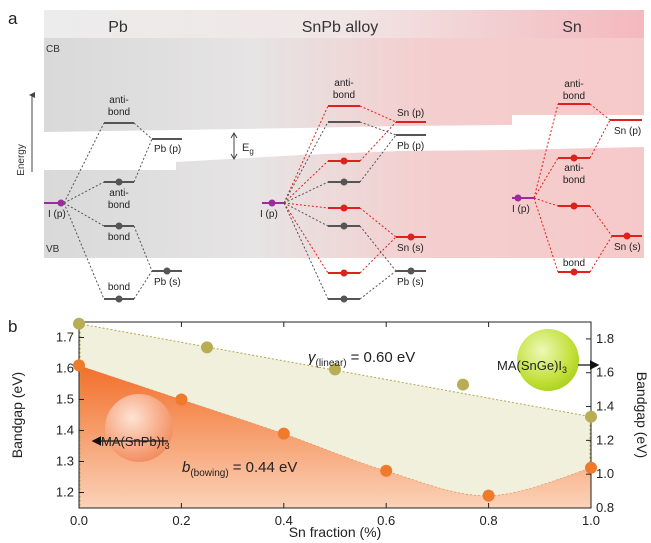 This screenshot has width=651, height=543. Describe the element at coordinates (605, 473) in the screenshot. I see `y2-tick-label: 1.0` at that location.